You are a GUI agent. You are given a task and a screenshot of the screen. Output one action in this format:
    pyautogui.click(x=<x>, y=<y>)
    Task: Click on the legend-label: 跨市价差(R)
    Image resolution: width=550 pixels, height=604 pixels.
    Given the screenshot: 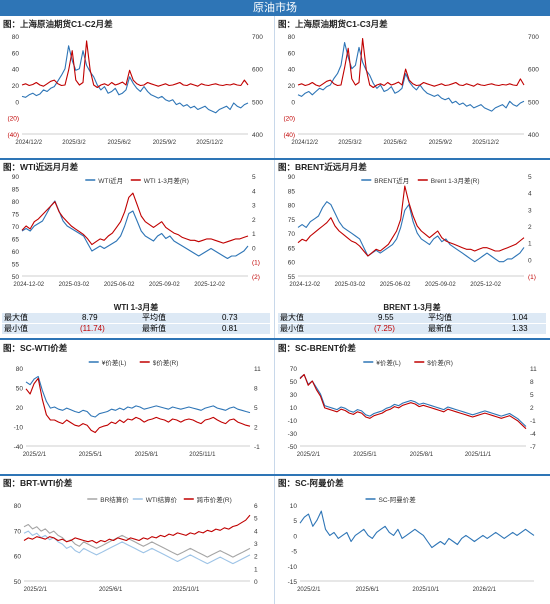 What is the action you would take?
    pyautogui.click(x=214, y=499)
    